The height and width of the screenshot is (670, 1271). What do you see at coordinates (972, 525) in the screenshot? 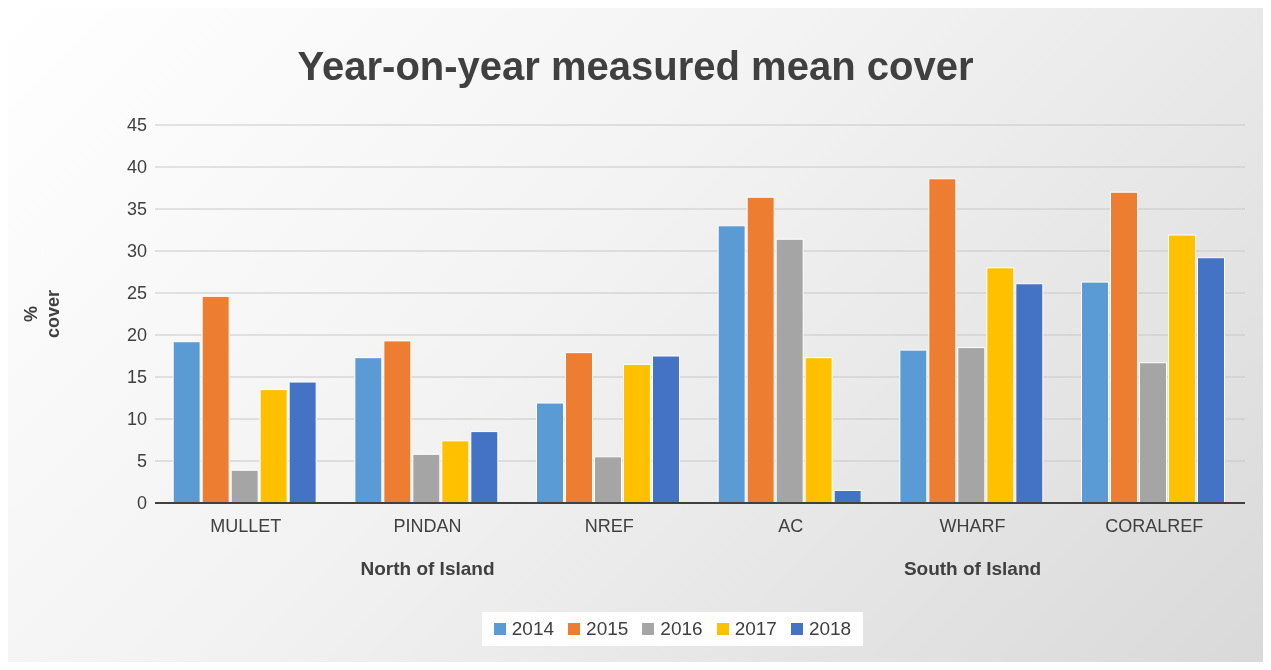
I see `x-tick-label: WHARF` at bounding box center [972, 525].